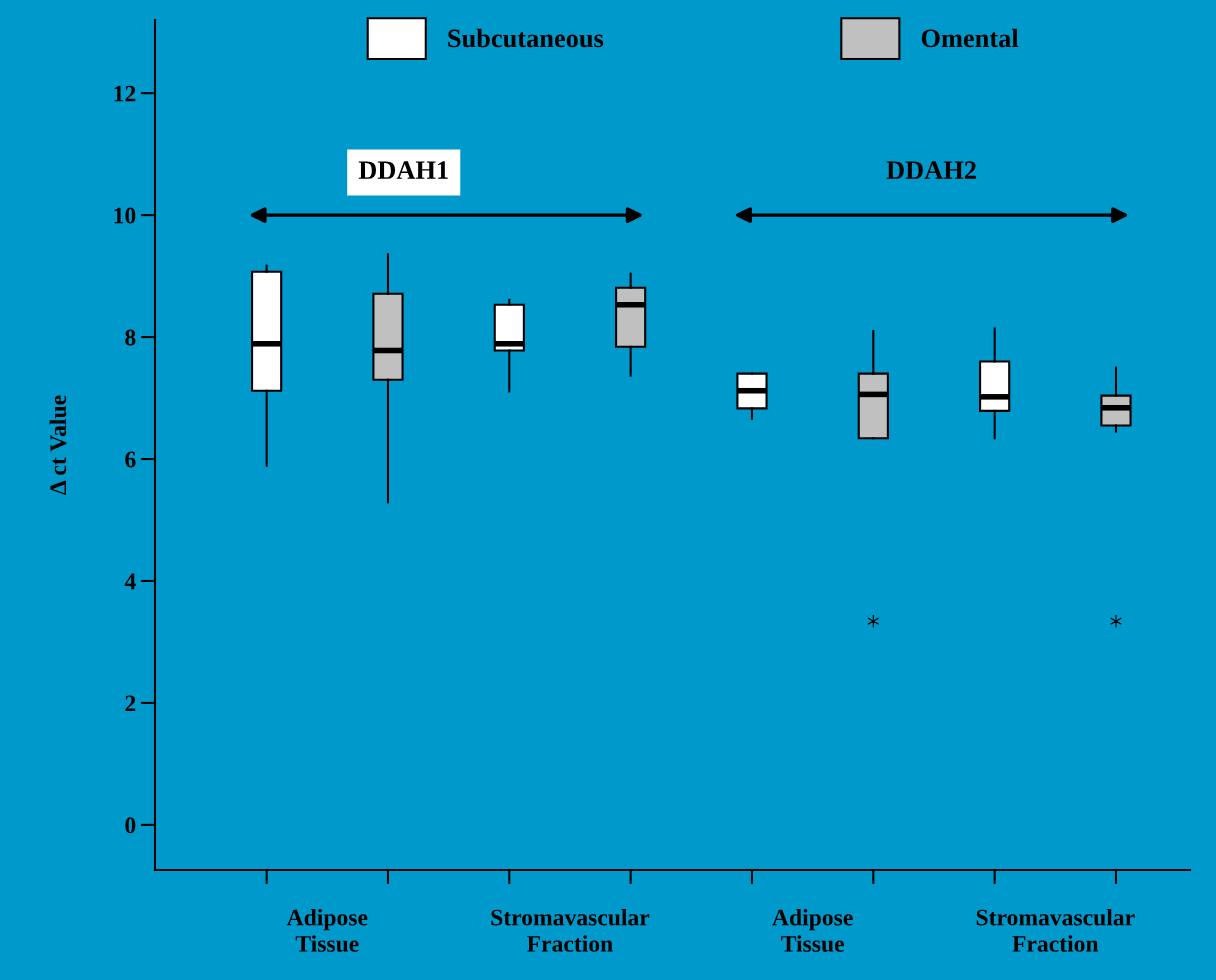 The image size is (1216, 980). What do you see at coordinates (130, 459) in the screenshot?
I see `y-tick-label: 6` at bounding box center [130, 459].